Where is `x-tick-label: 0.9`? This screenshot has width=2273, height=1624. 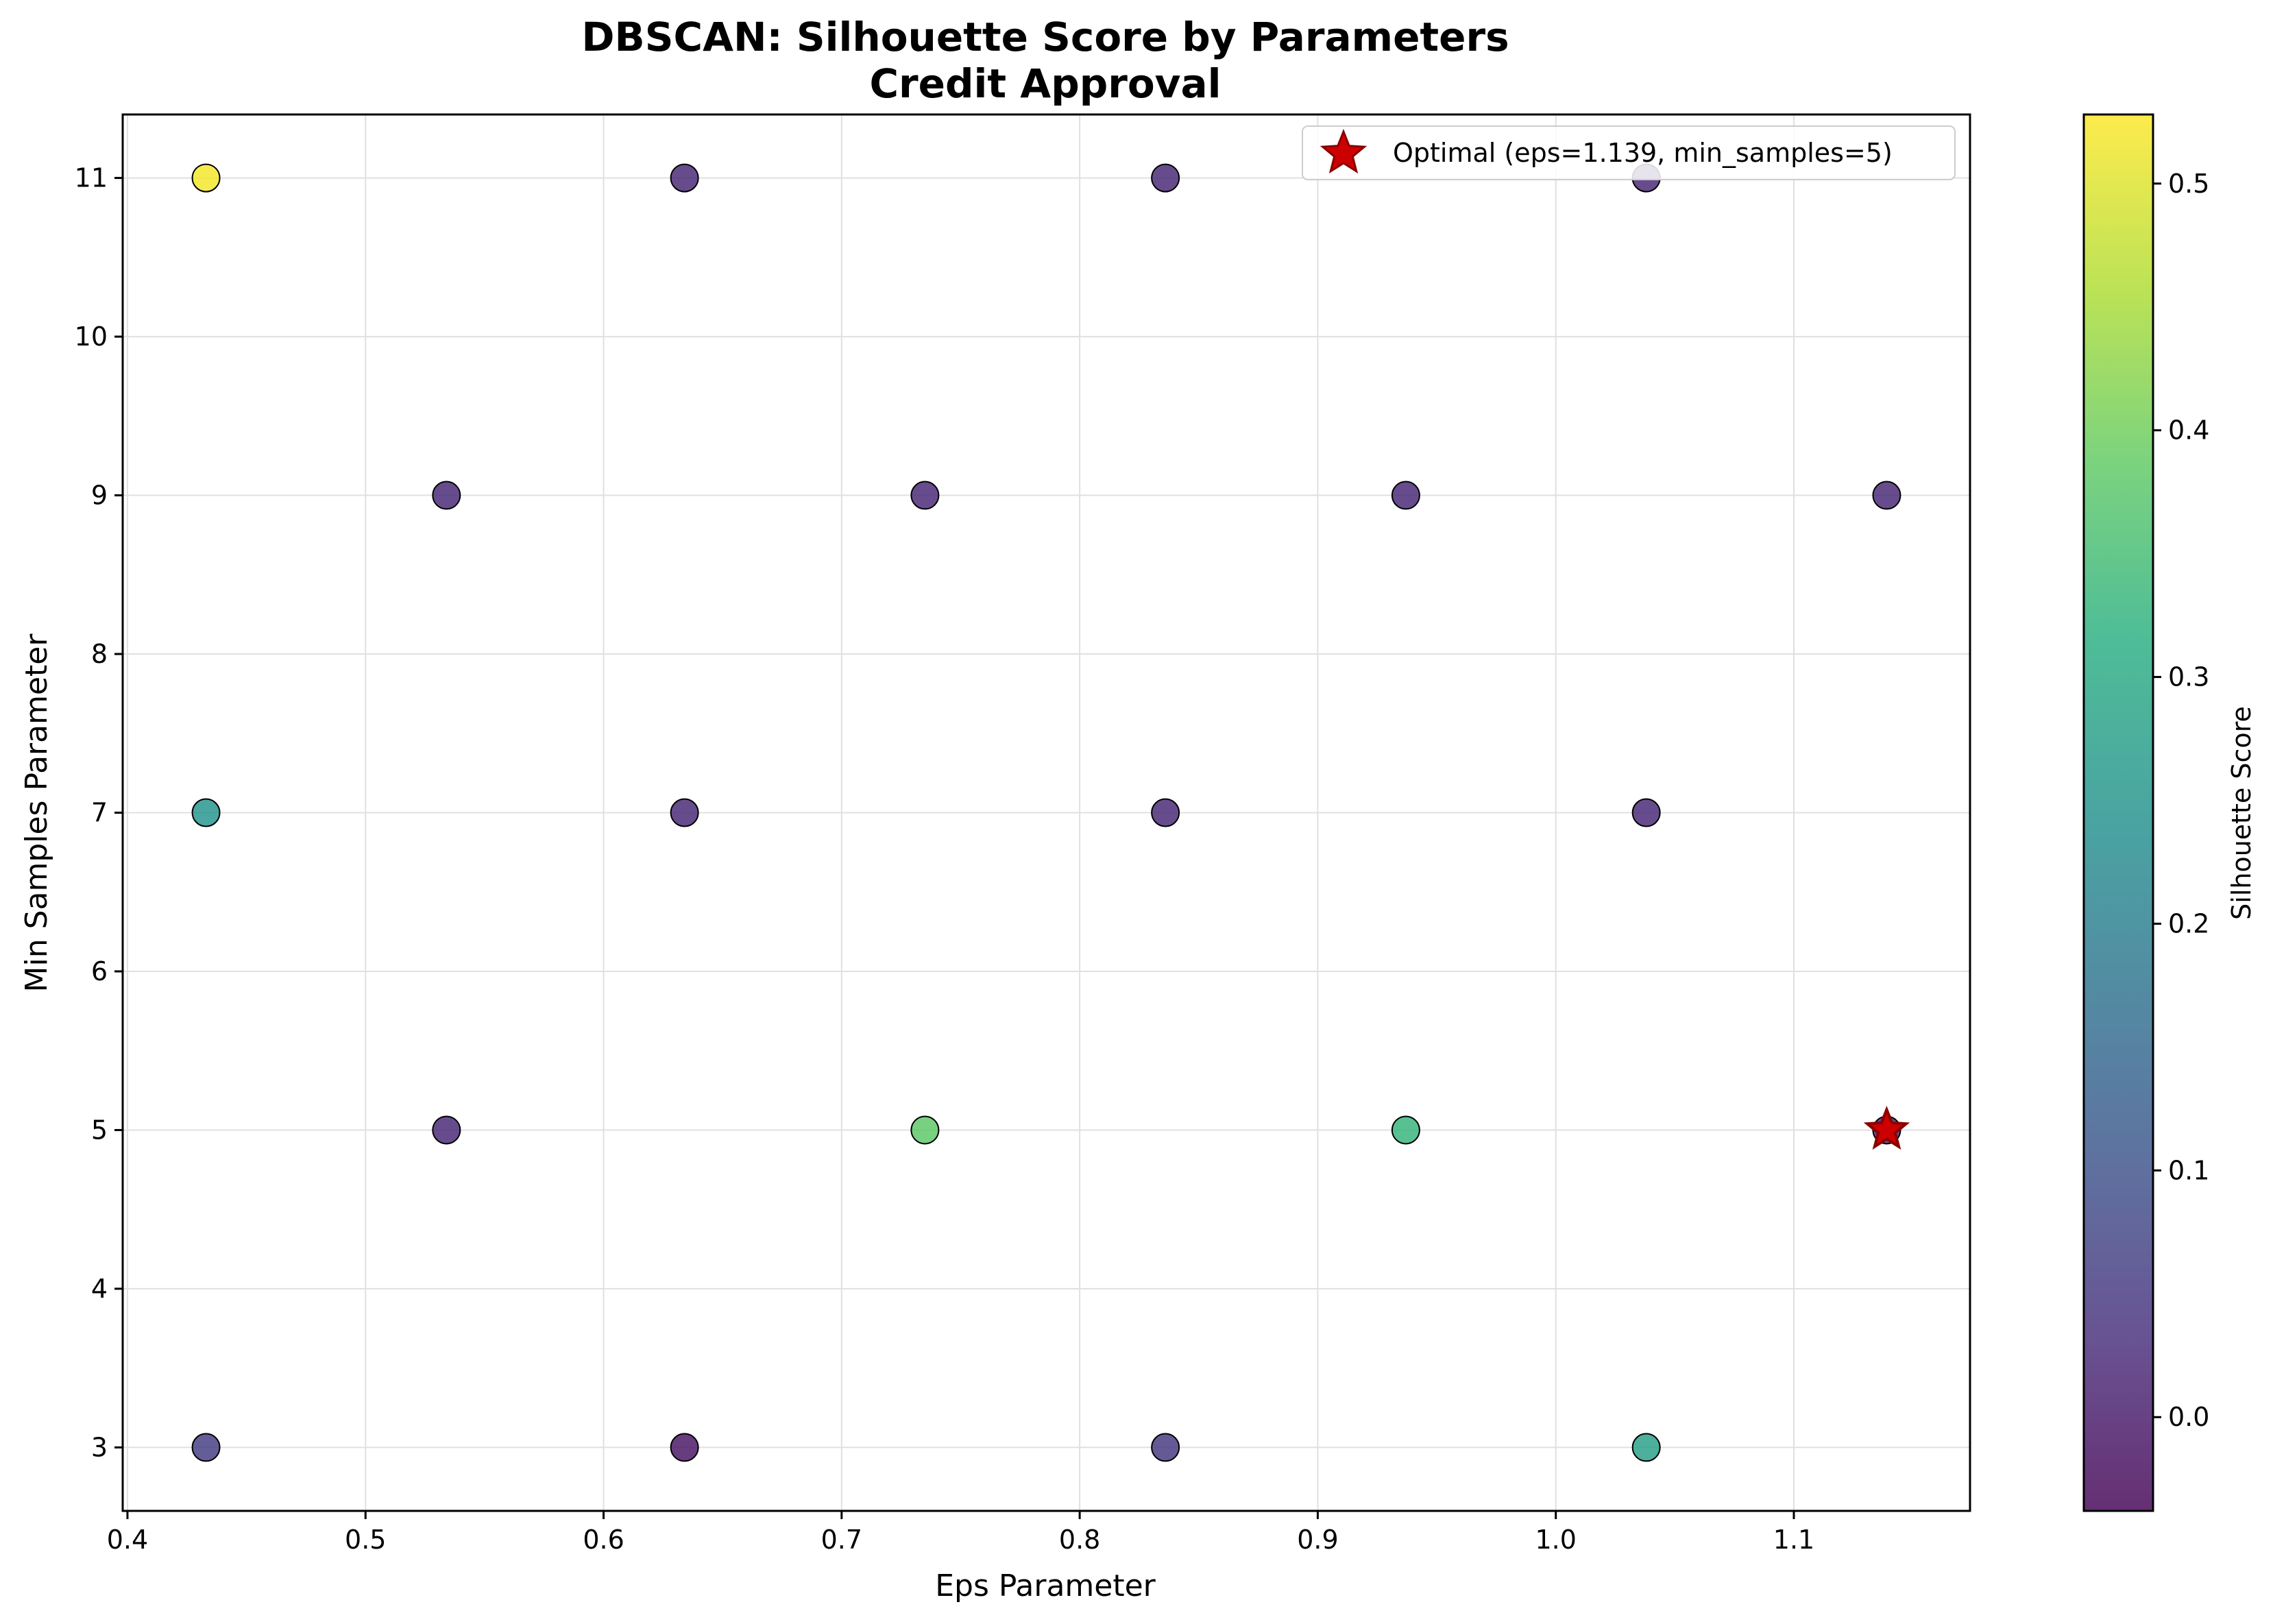
x-tick-label: 0.9 is located at coordinates (1317, 1540).